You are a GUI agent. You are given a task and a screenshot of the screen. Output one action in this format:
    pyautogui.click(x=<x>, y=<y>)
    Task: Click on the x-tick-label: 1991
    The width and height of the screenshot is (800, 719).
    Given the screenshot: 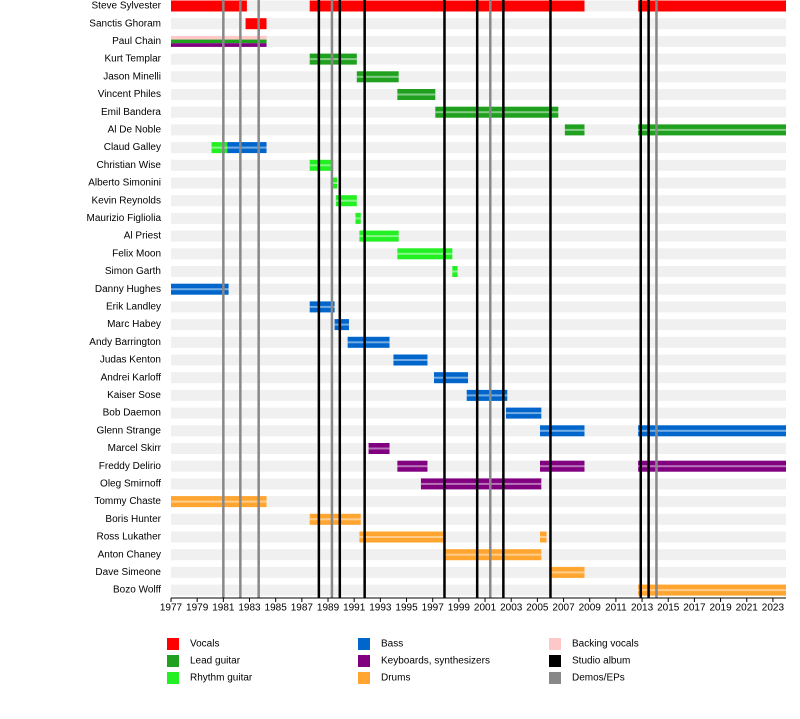 What is the action you would take?
    pyautogui.click(x=354, y=608)
    